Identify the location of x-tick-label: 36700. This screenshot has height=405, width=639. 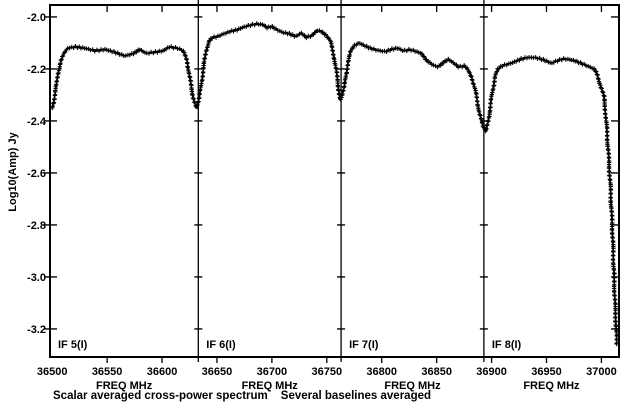
(272, 372).